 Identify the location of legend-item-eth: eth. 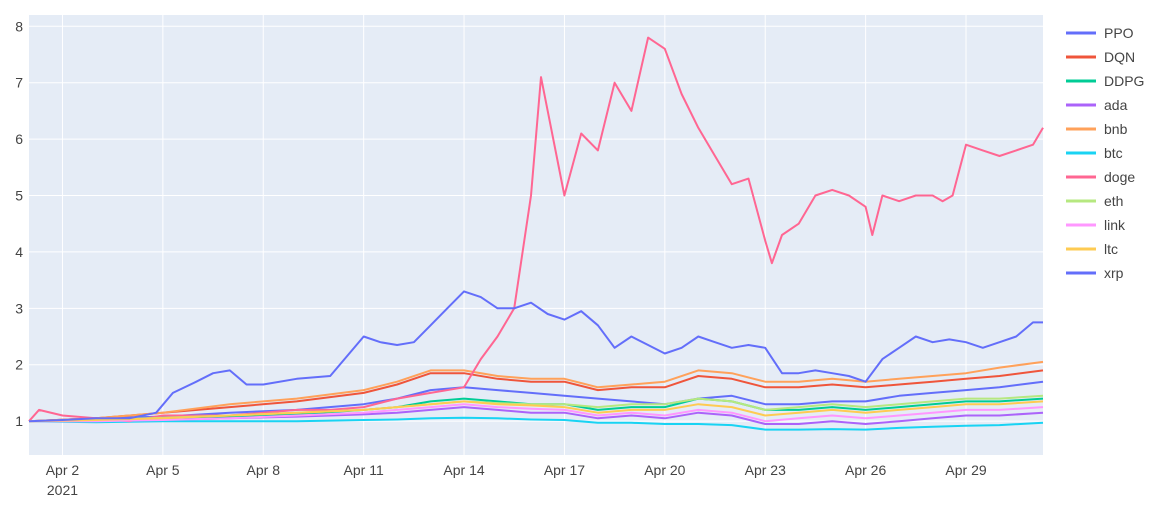
(1094, 201).